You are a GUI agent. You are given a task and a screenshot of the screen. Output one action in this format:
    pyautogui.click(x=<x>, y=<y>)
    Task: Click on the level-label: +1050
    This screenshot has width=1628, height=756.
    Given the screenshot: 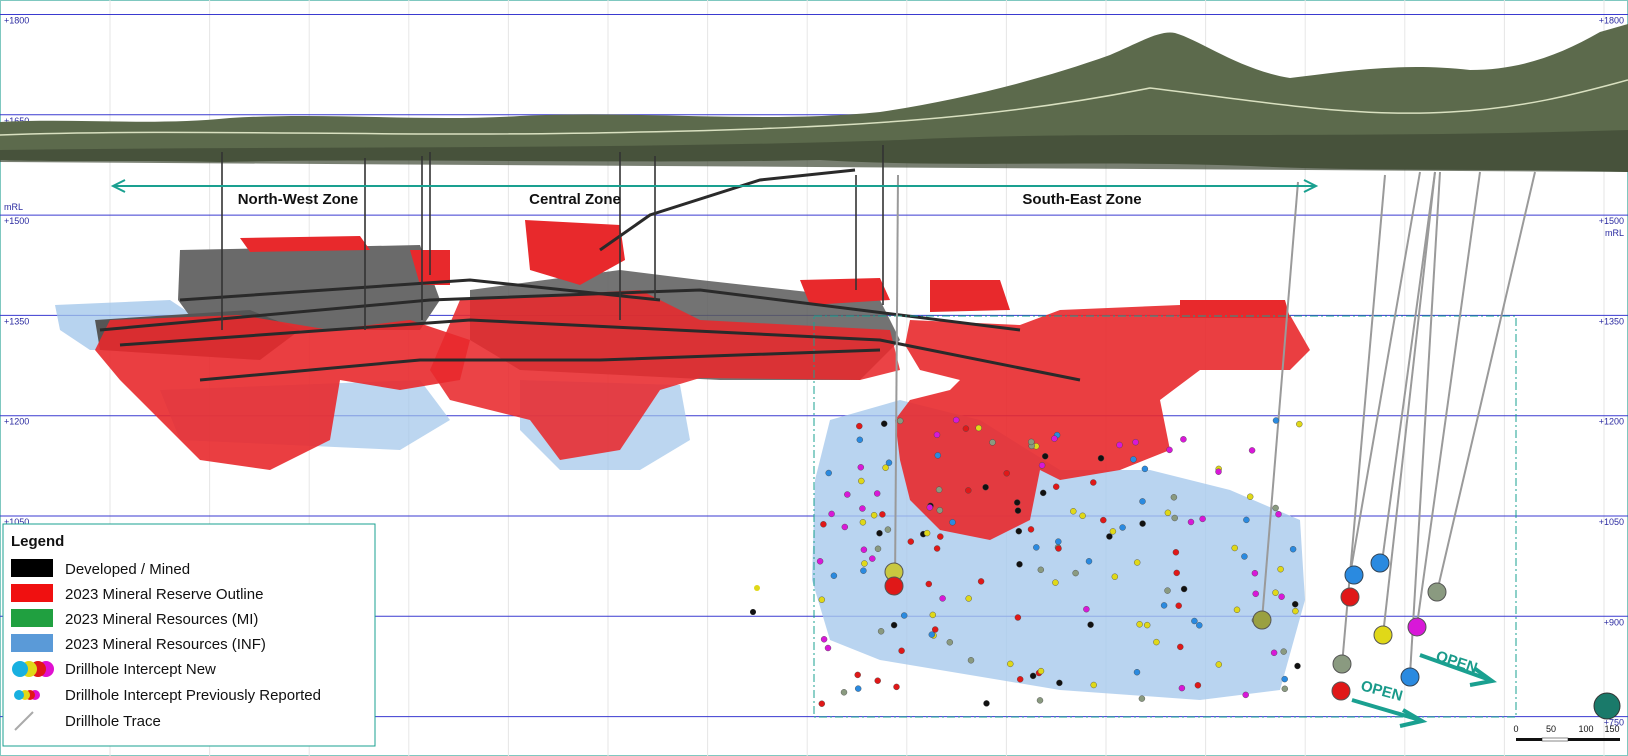 What is the action you would take?
    pyautogui.click(x=1611, y=522)
    